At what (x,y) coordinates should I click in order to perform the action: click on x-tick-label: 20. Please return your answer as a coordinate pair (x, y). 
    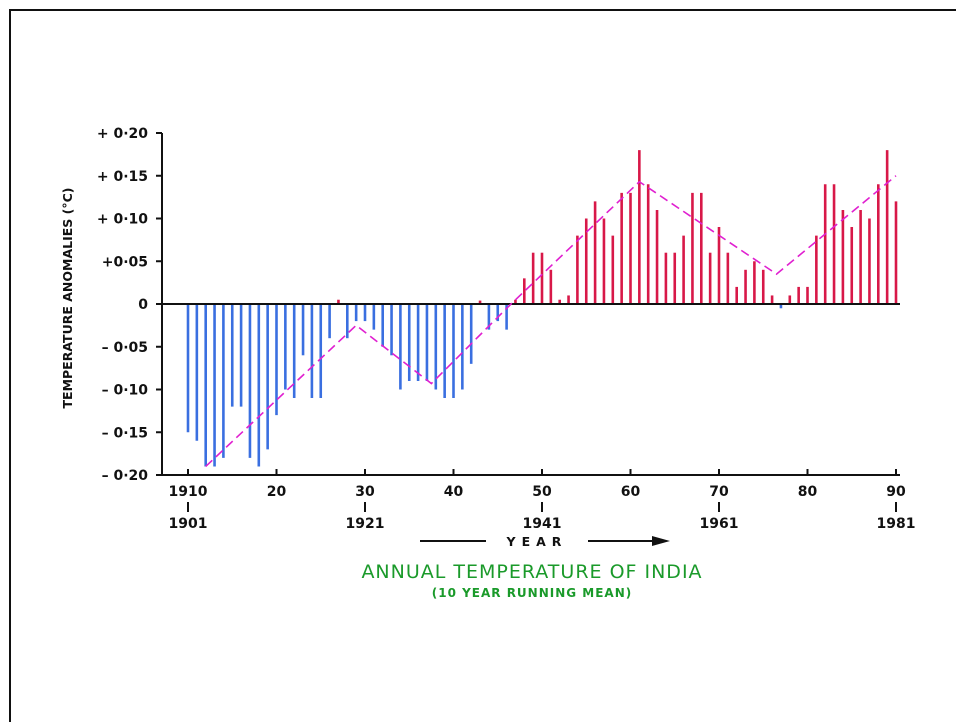
    Looking at the image, I should click on (277, 492).